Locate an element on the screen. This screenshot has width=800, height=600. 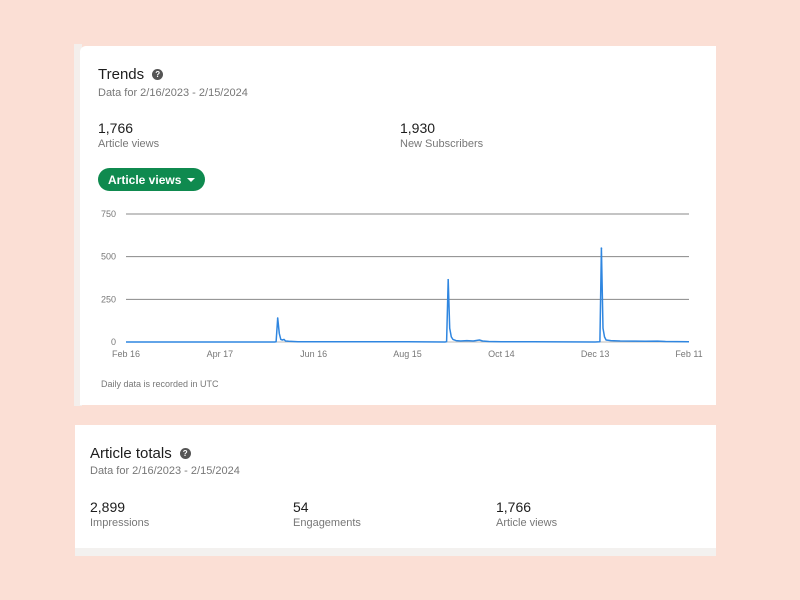
y-tick-label: 0 is located at coordinates (113, 342).